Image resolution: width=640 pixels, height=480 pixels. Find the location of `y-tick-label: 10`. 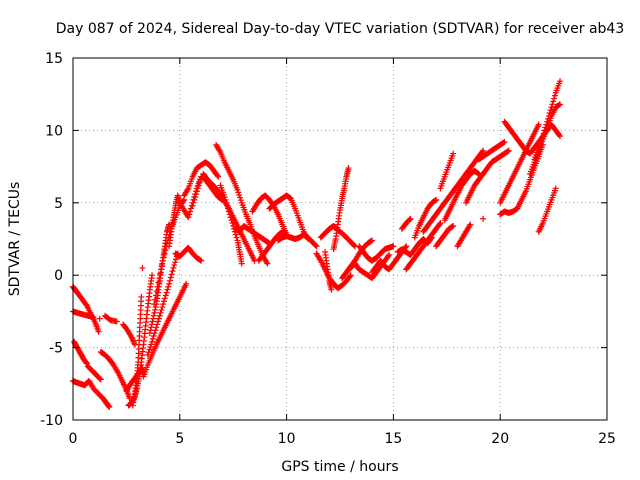

y-tick-label: 10 is located at coordinates (54, 131).